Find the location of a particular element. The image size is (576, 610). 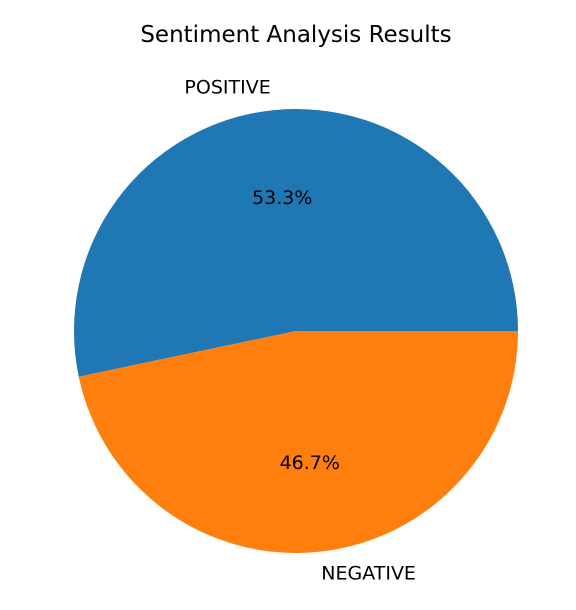

pct-label-positive: 53.3% is located at coordinates (282, 198).